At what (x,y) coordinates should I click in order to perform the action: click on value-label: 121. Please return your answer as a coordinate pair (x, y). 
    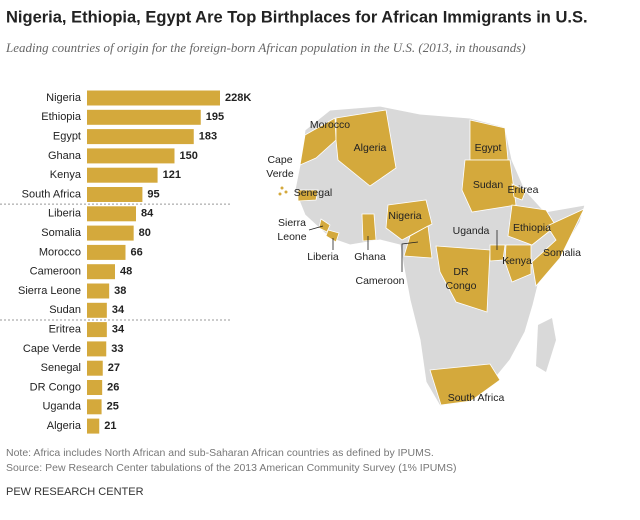
    Looking at the image, I should click on (172, 175).